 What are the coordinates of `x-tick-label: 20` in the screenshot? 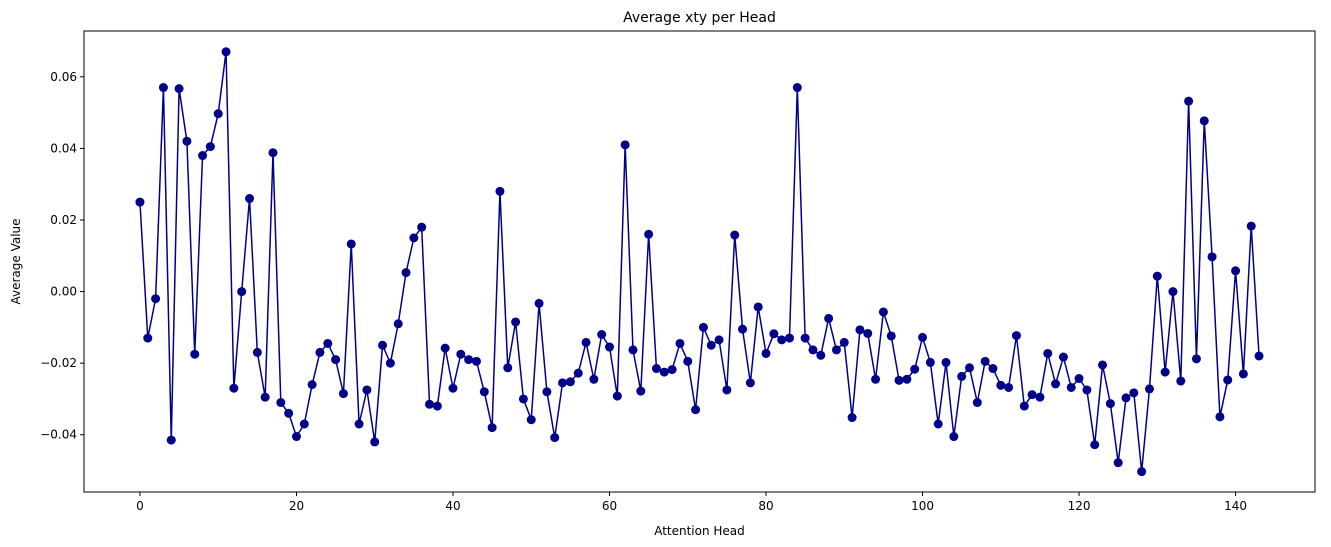 It's located at (296, 506).